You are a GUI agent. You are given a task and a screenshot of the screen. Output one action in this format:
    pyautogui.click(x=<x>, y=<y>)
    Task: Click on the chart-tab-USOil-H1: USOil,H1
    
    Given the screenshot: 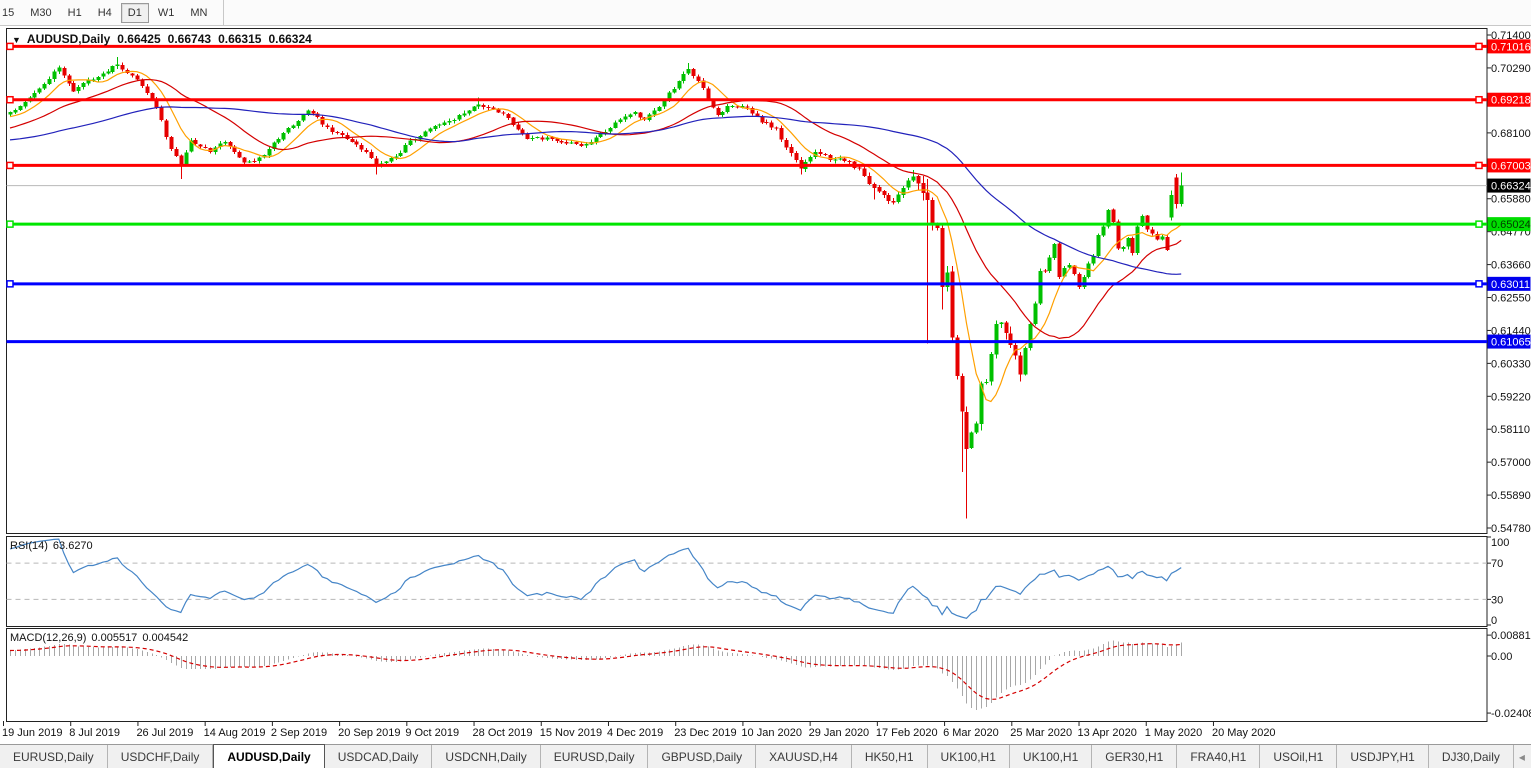 What is the action you would take?
    pyautogui.click(x=1299, y=756)
    